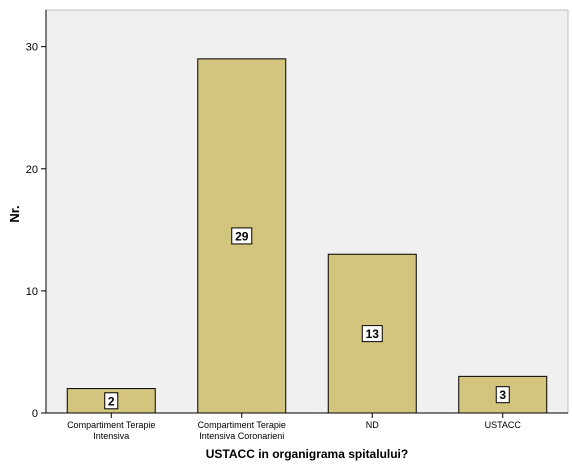  I want to click on data-label: 13, so click(373, 334).